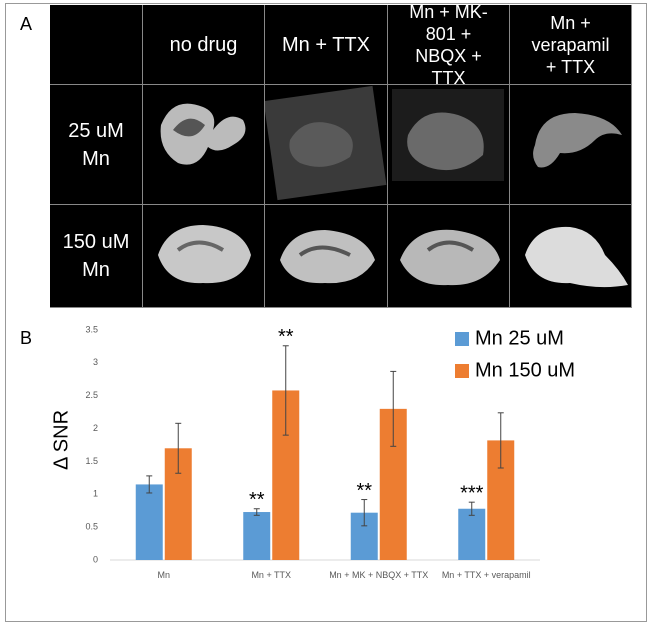 This screenshot has height=624, width=653. I want to click on column-header: Mn + verapamil + TTX, so click(571, 45).